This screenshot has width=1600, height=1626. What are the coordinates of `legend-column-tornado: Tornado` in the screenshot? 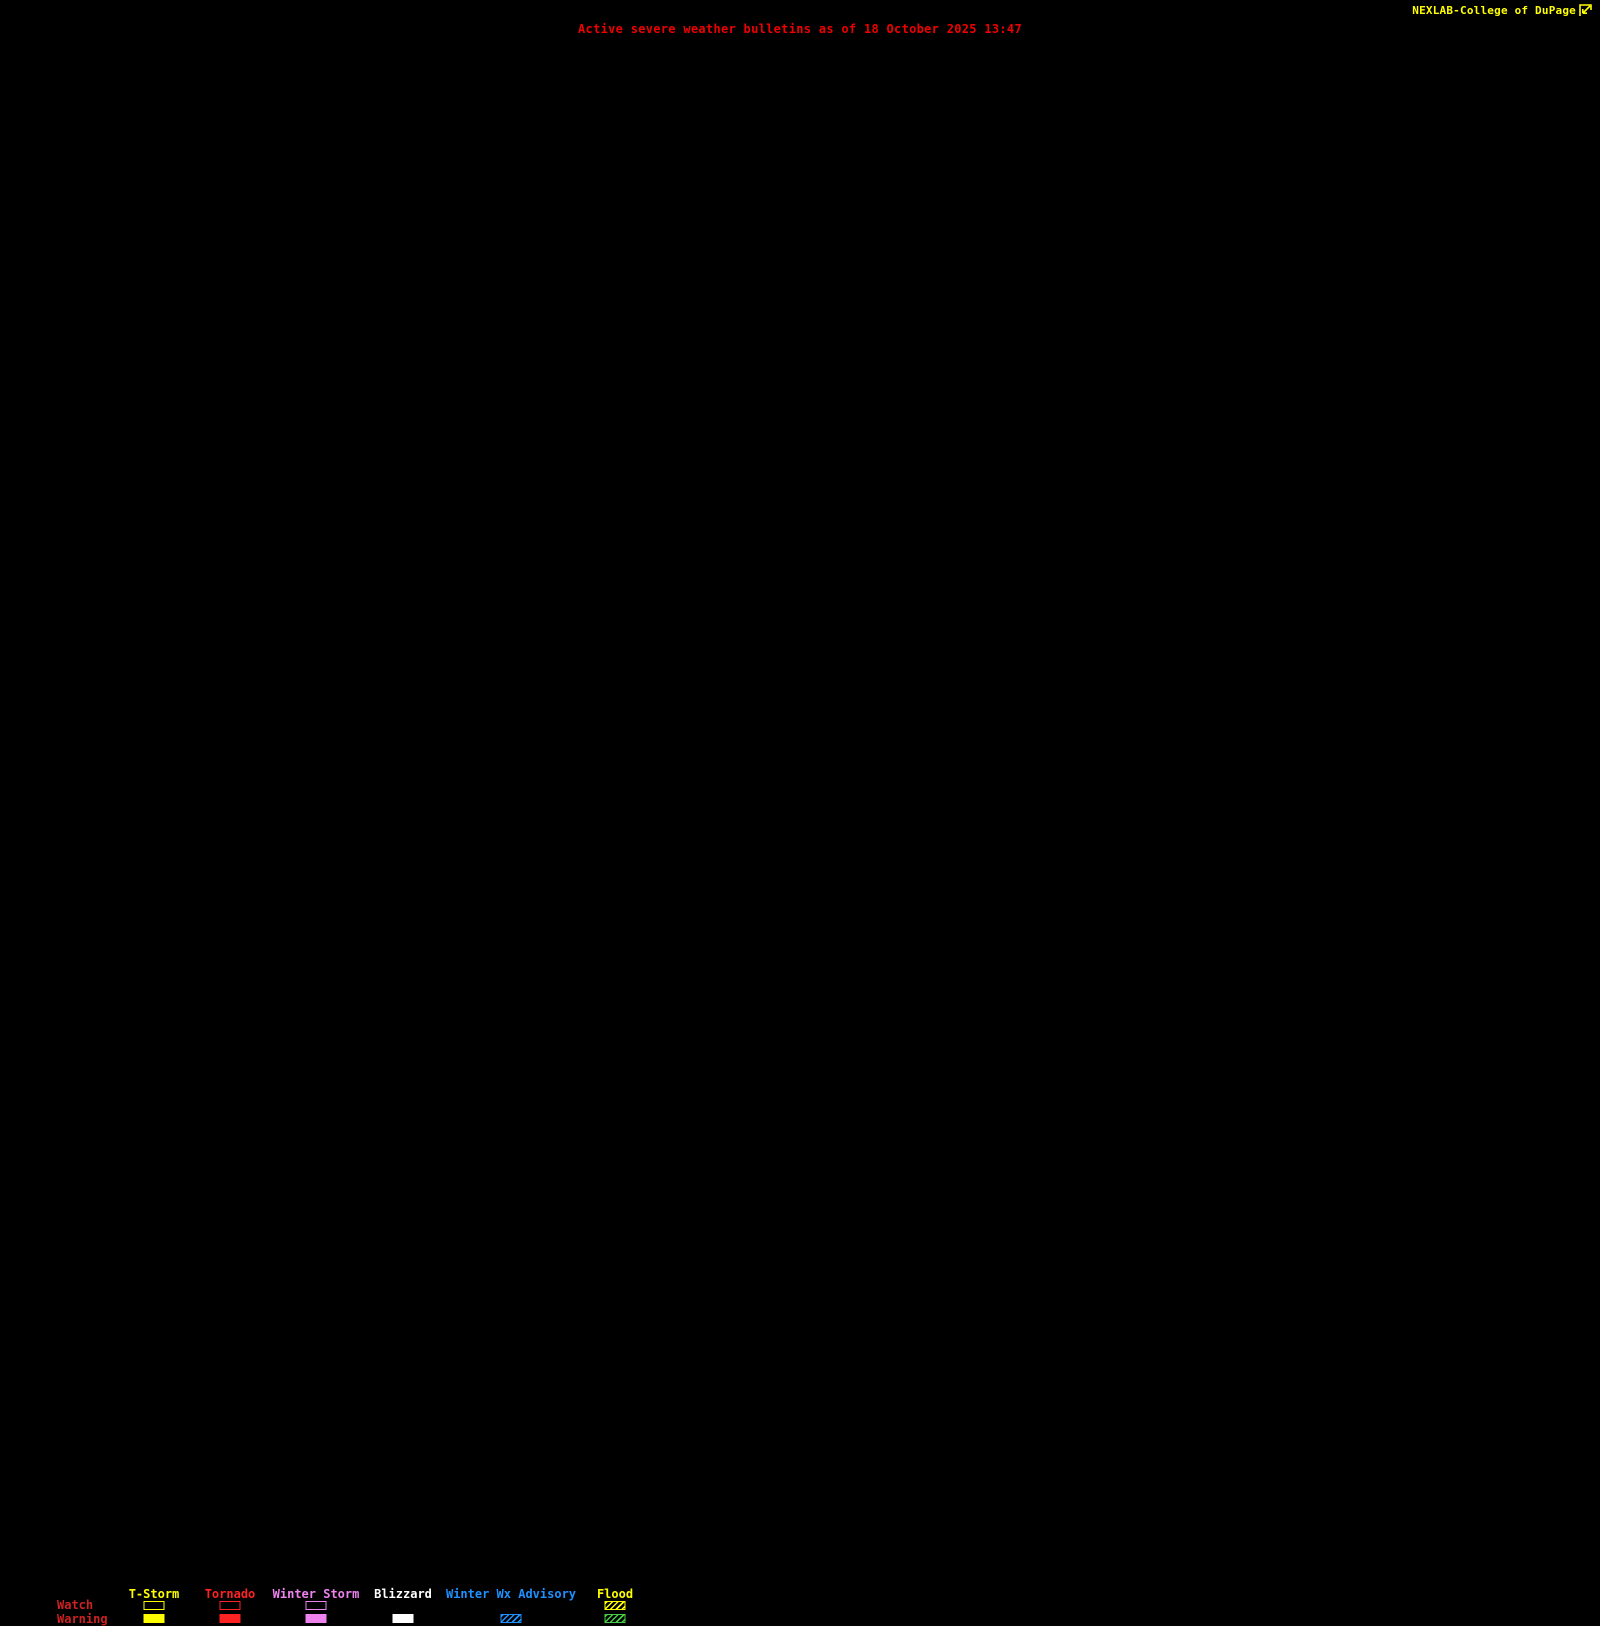 It's located at (230, 1605).